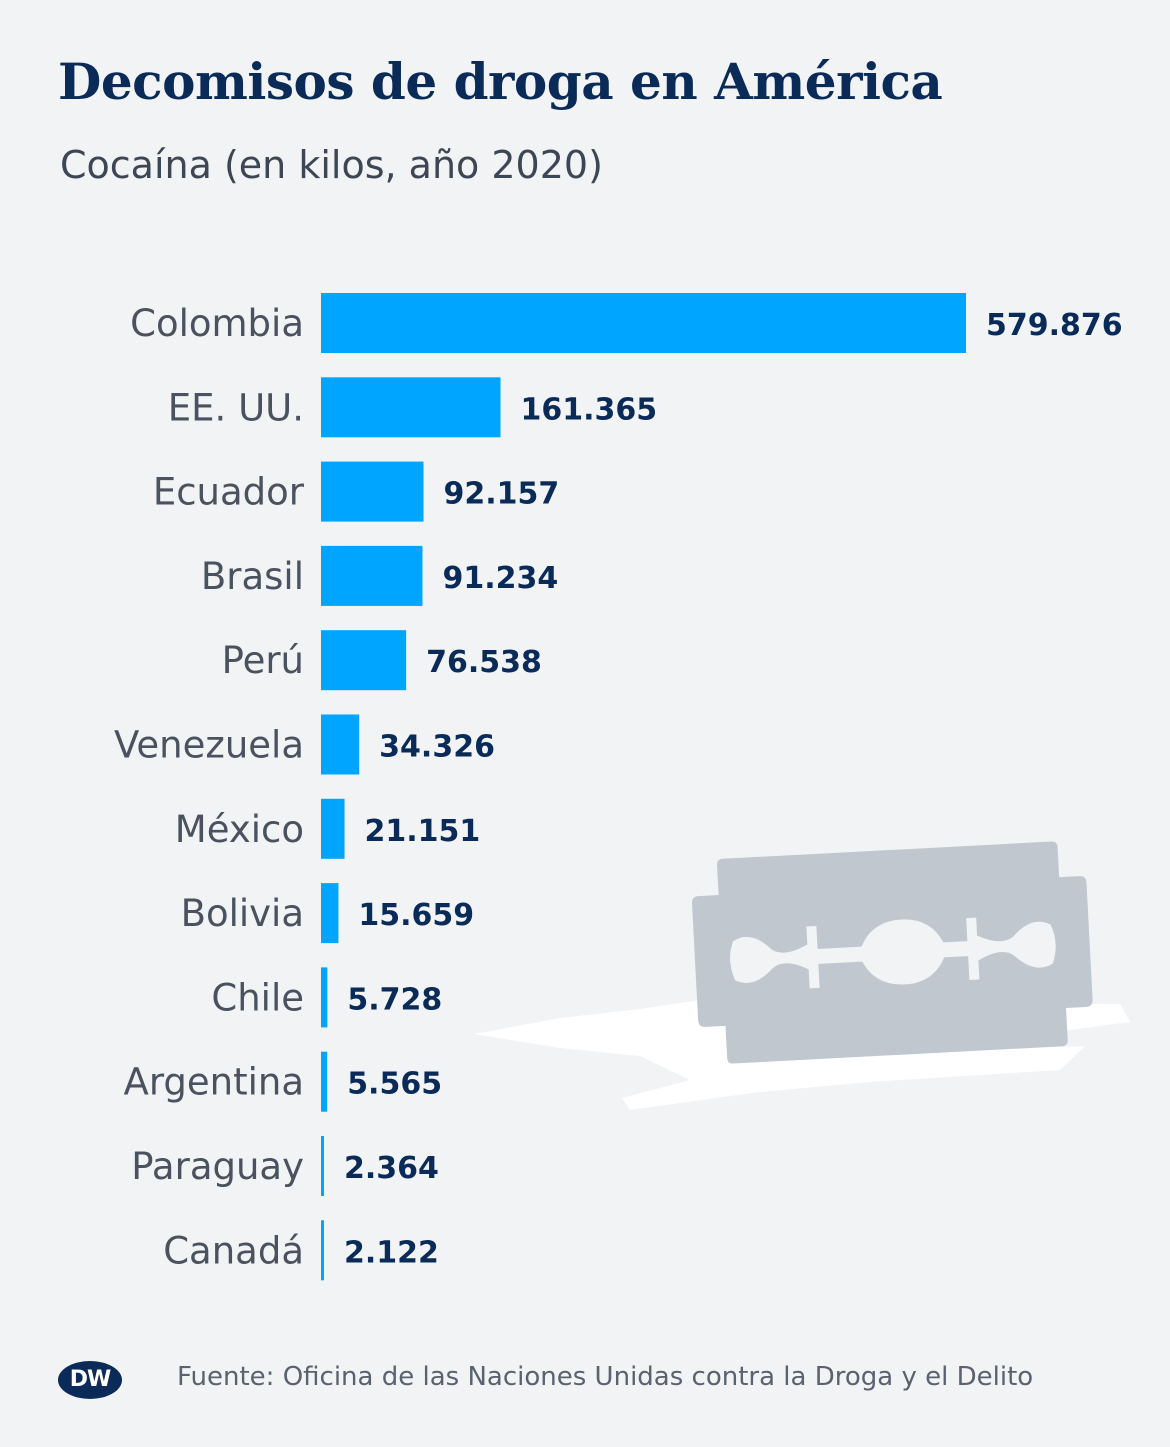 This screenshot has width=1170, height=1447. I want to click on category-label: Argentina, so click(214, 1082).